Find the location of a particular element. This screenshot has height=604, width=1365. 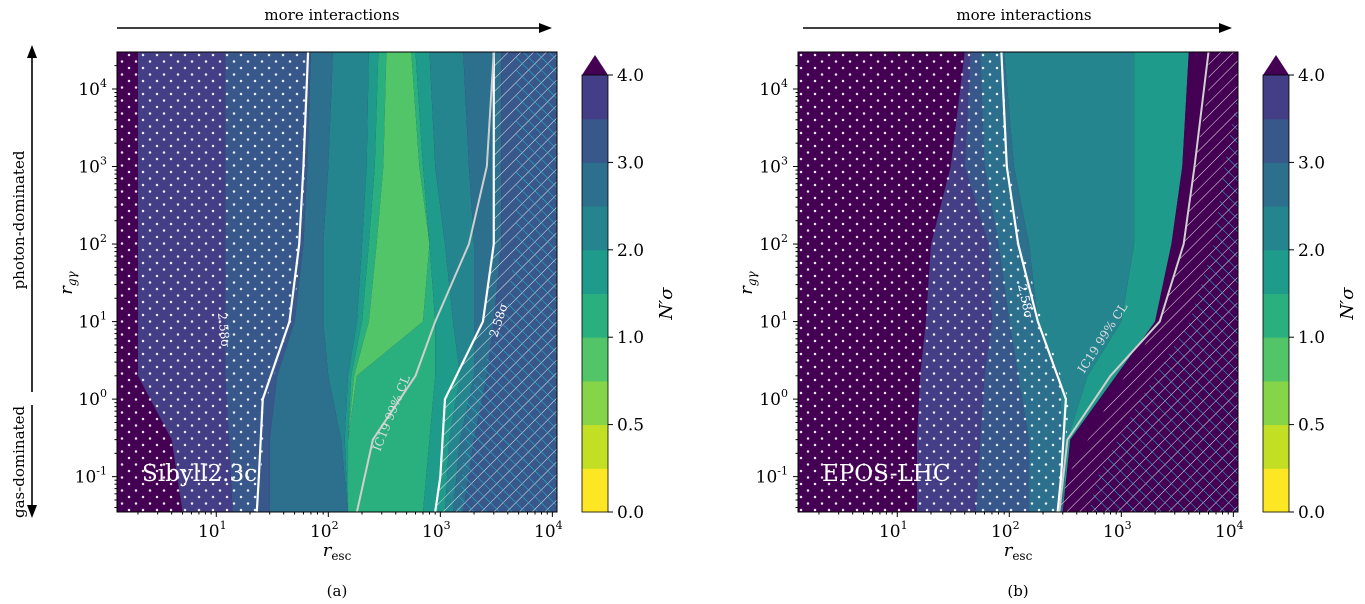

panel-b-xlabel: resc is located at coordinates (1018, 551).